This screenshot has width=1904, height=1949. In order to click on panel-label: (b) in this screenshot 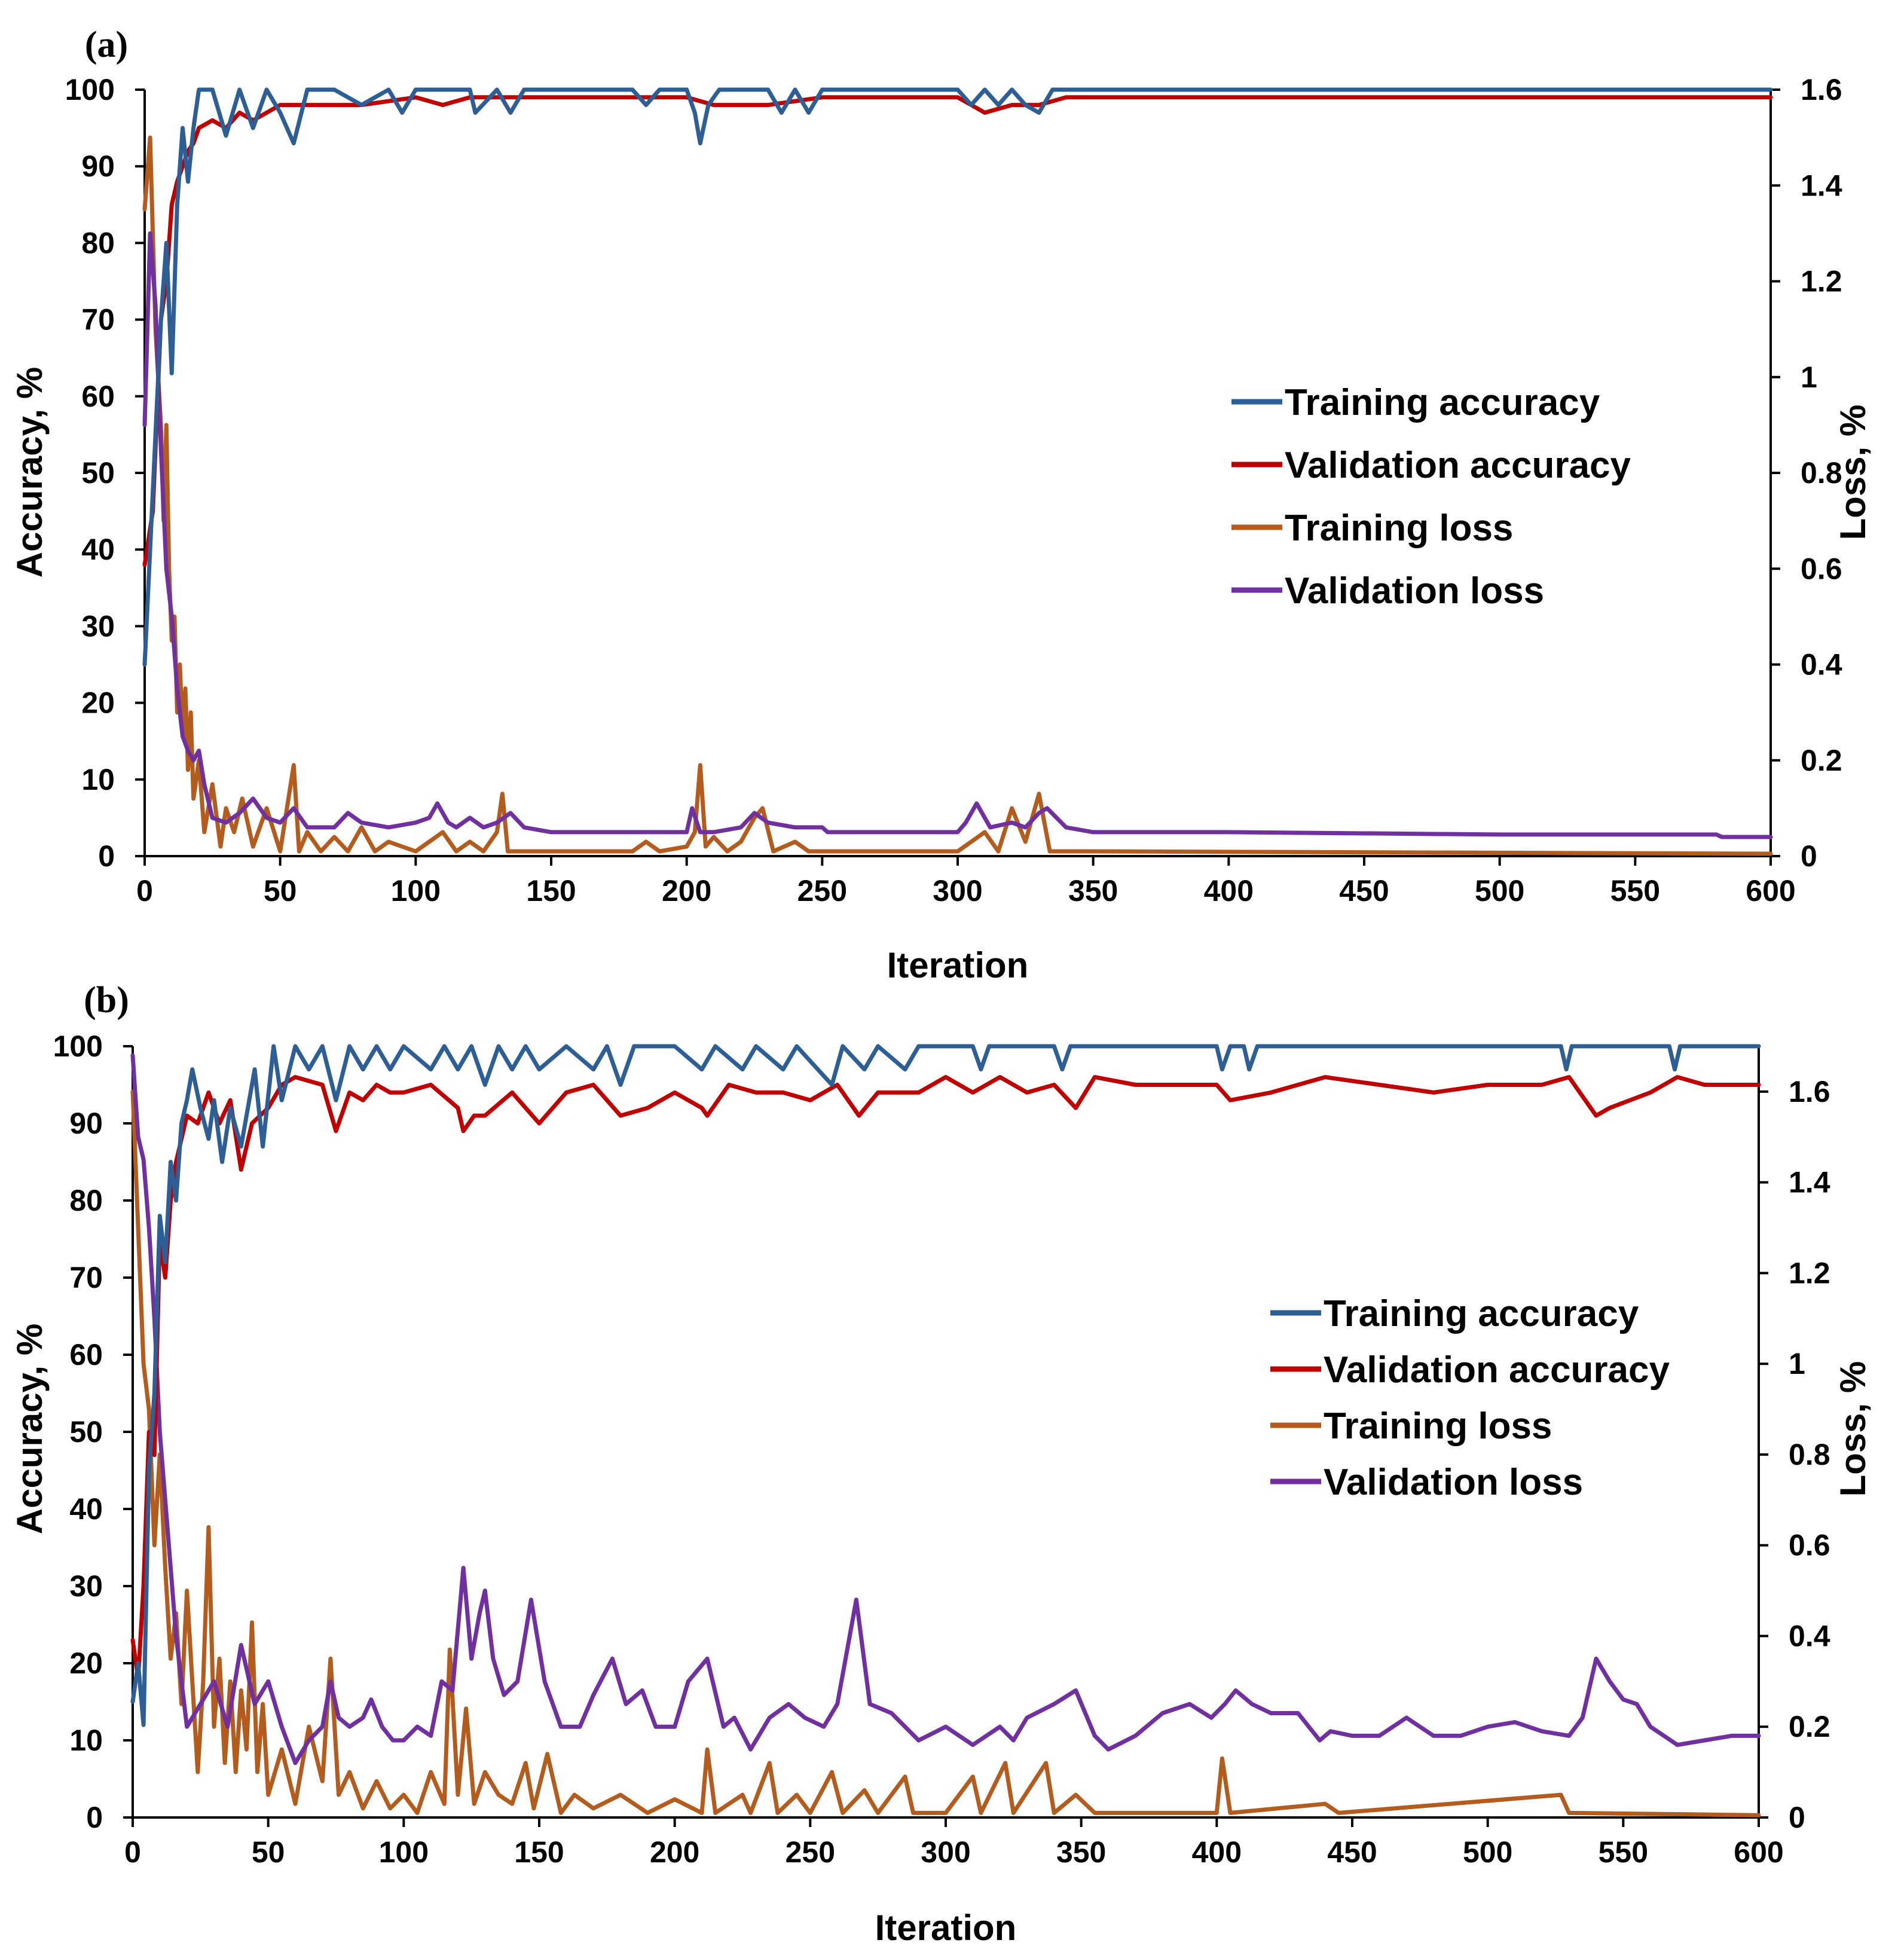, I will do `click(106, 1000)`.